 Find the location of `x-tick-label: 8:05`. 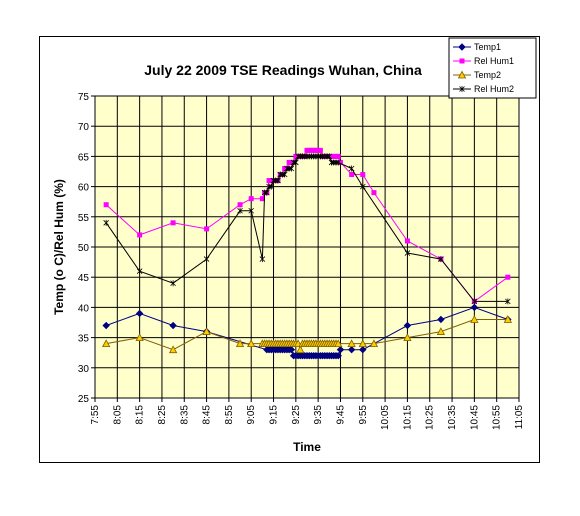

x-tick-label: 8:05 is located at coordinates (117, 415).